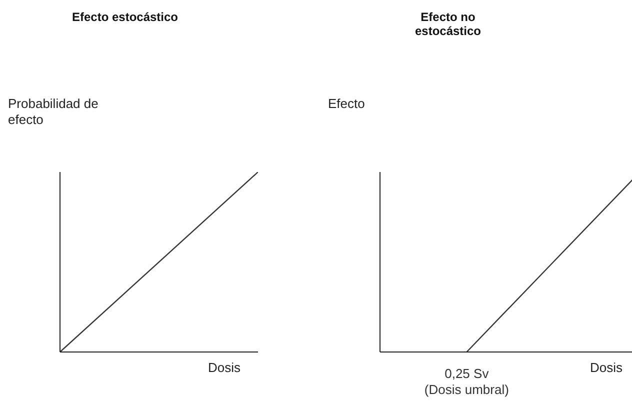 This screenshot has width=632, height=409. What do you see at coordinates (448, 24) in the screenshot?
I see `chart-title: Efecto no estocástico` at bounding box center [448, 24].